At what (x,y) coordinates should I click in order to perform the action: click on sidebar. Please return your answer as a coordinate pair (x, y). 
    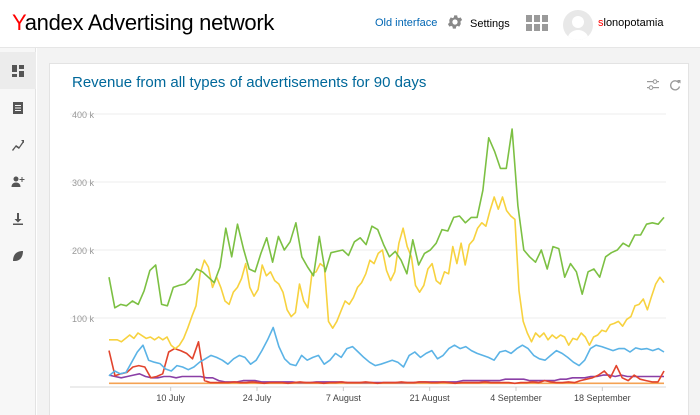
    Looking at the image, I should click on (18, 231).